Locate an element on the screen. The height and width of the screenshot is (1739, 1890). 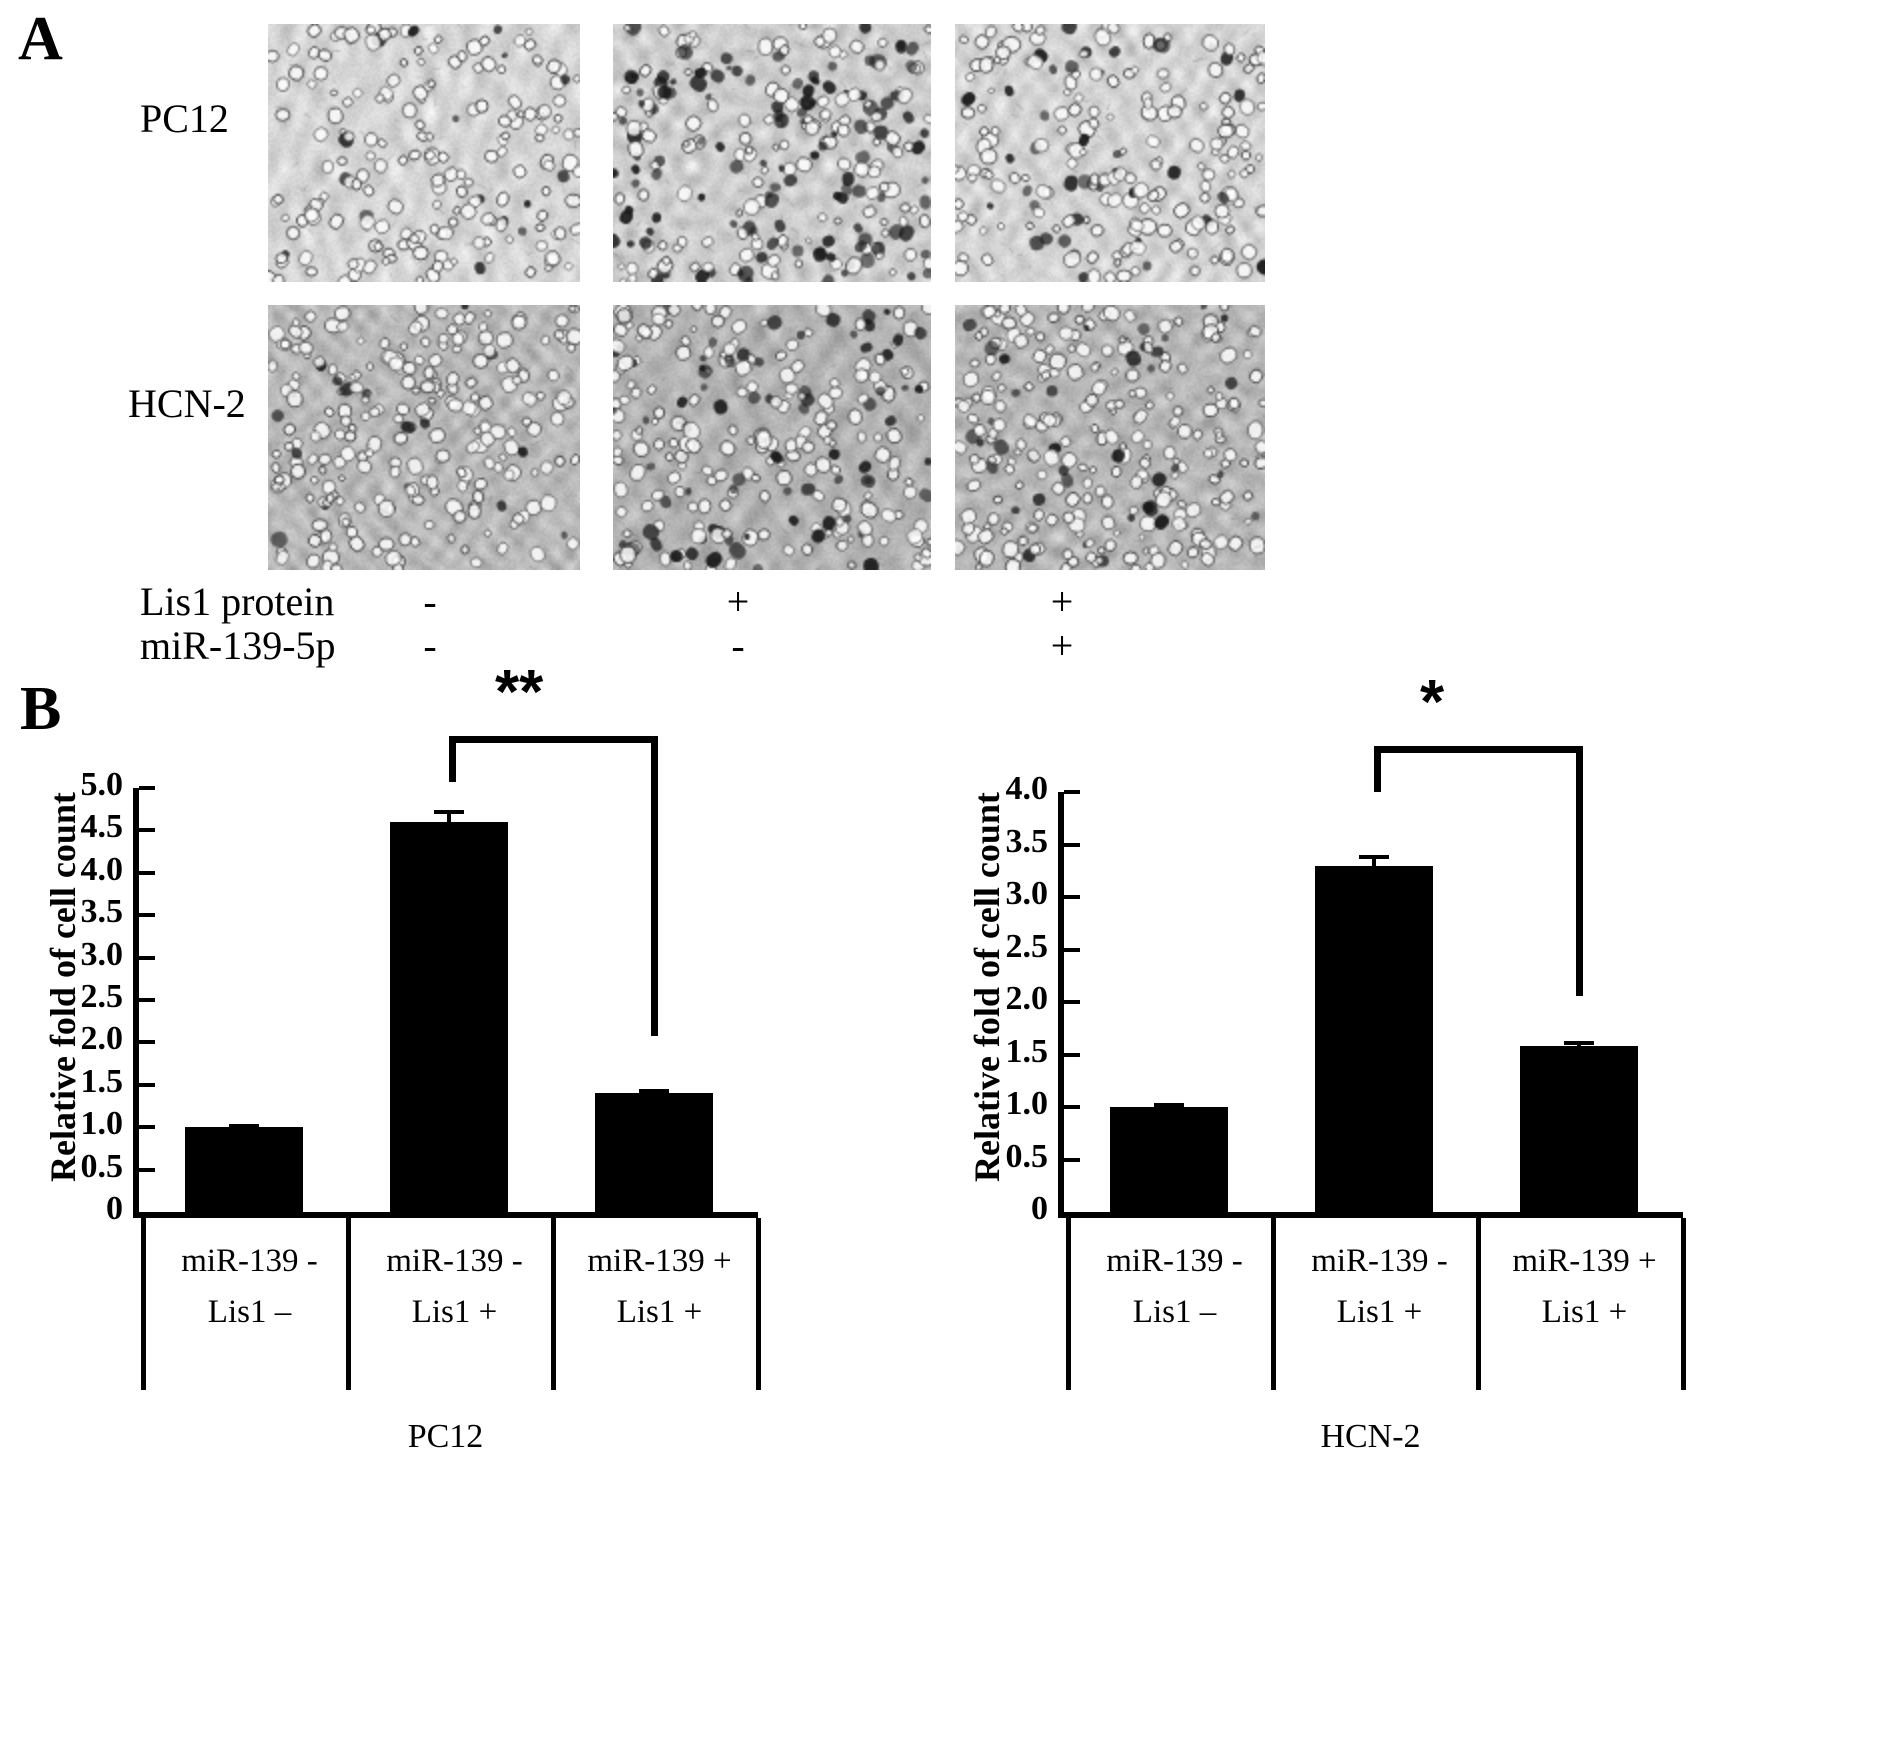
condition-mir139-col1: - is located at coordinates (430, 645).